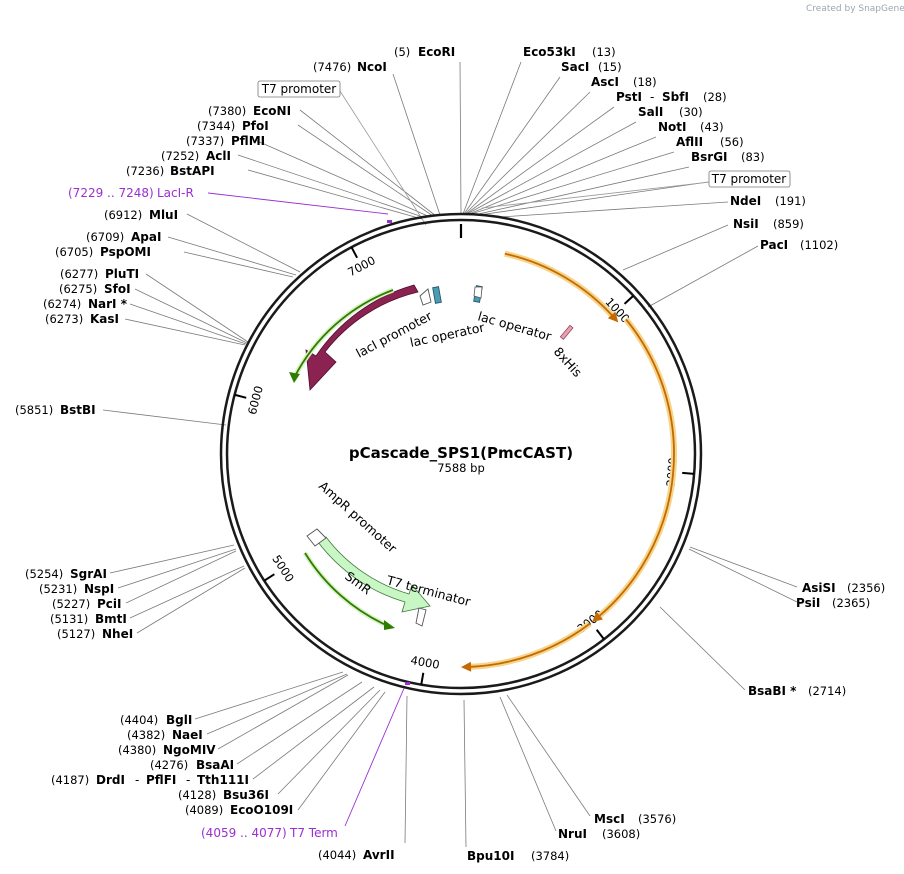 This screenshot has height=874, width=904. Describe the element at coordinates (728, 157) in the screenshot. I see `site-bsrgi: BsrGI (83)` at that location.